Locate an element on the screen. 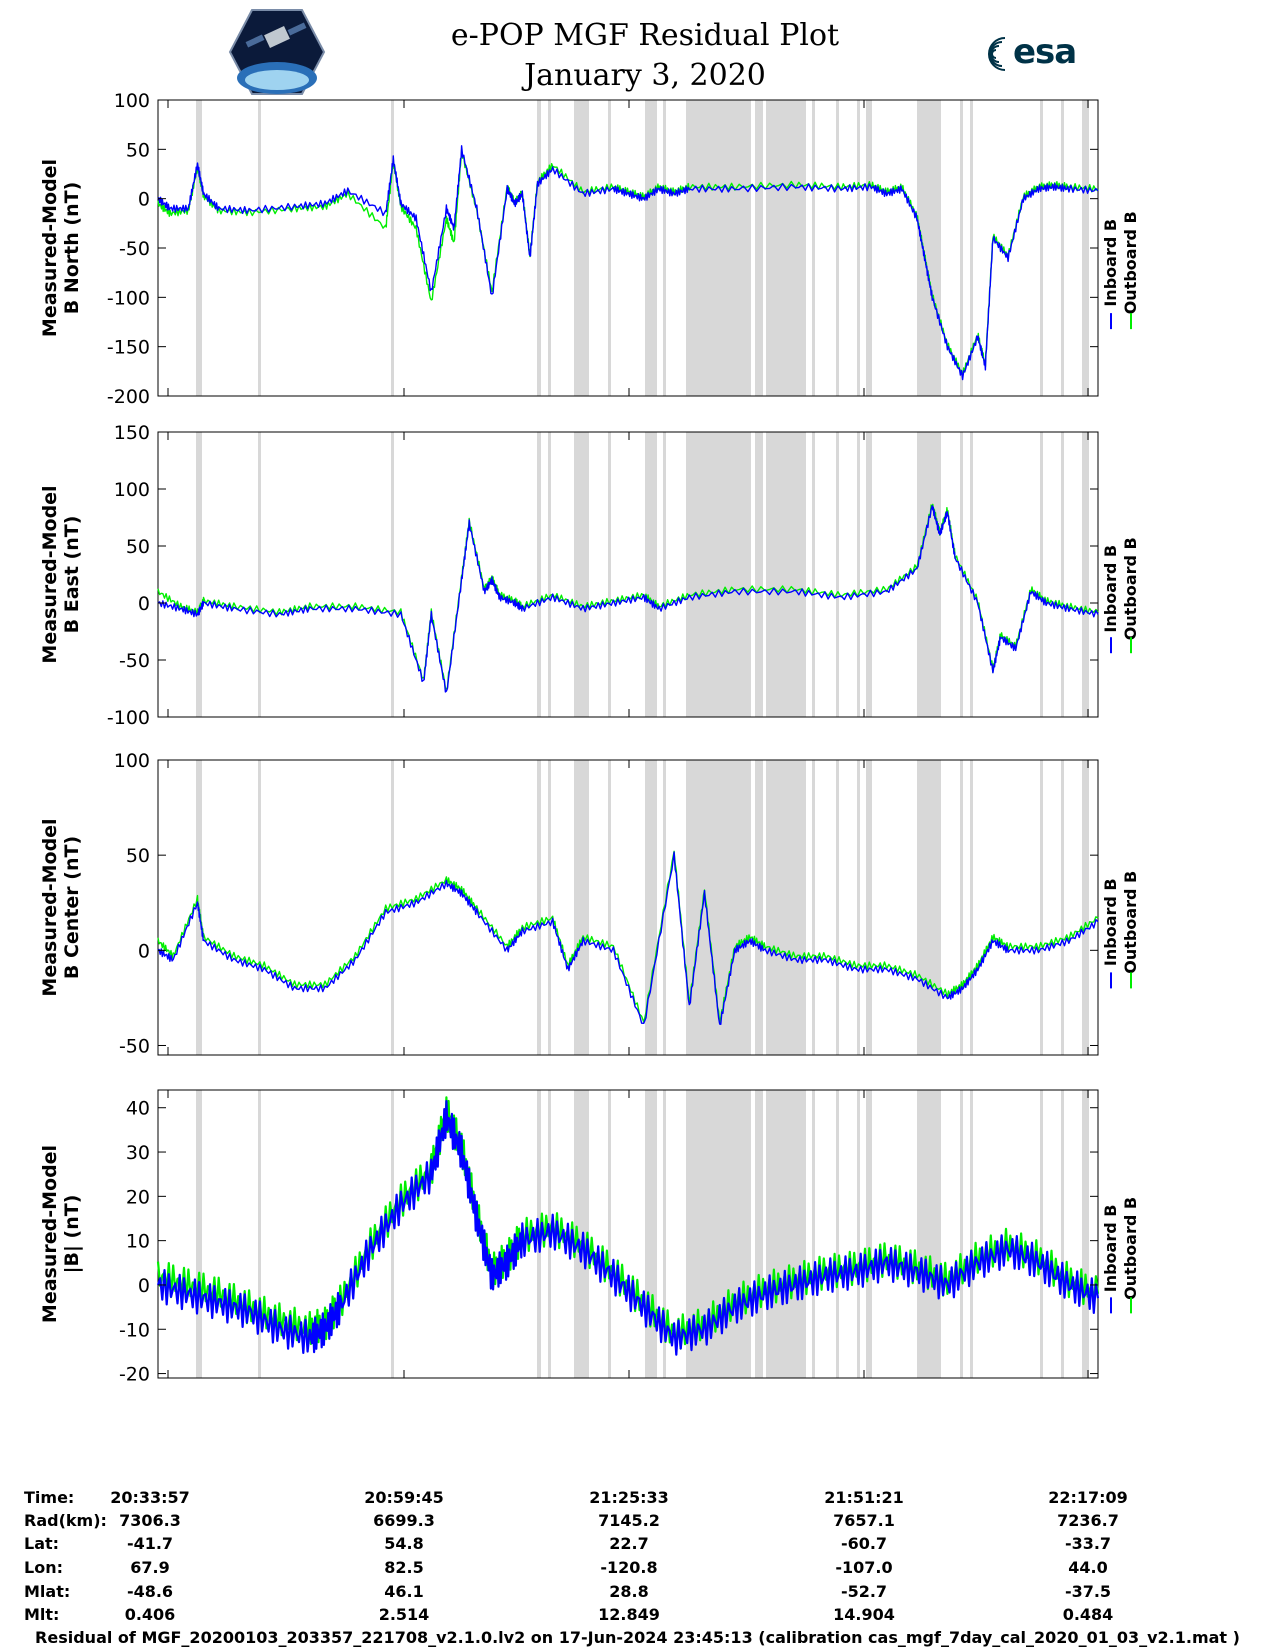 This screenshot has height=1650, width=1275. info-row-label: Rad(km): is located at coordinates (65, 1520).